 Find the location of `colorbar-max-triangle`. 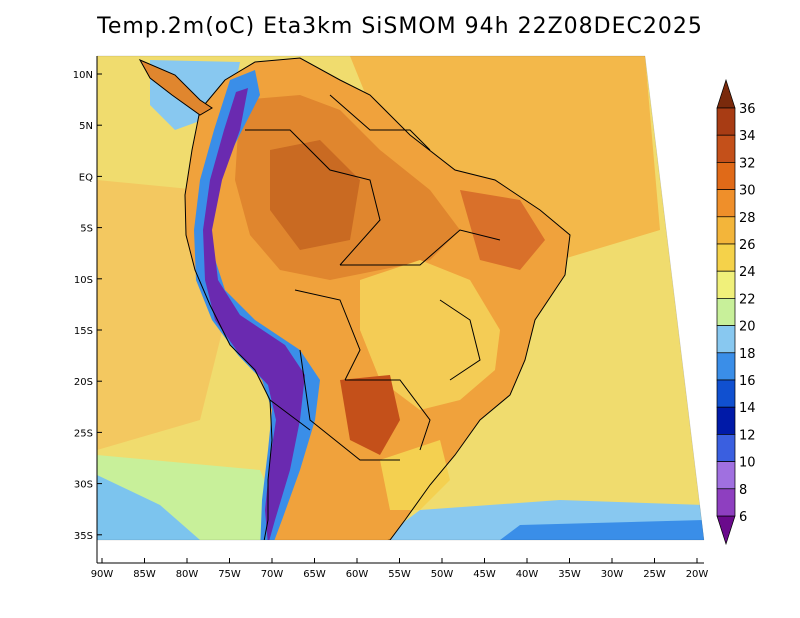

colorbar-max-triangle is located at coordinates (726, 93).